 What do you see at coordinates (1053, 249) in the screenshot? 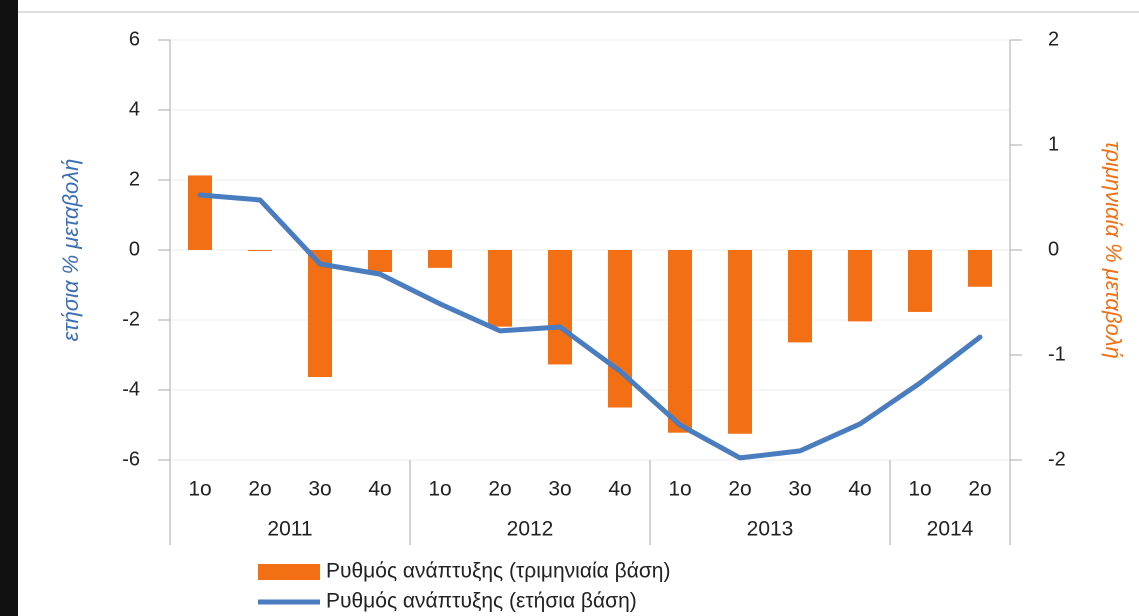
I see `y2-tick-label: 0` at bounding box center [1053, 249].